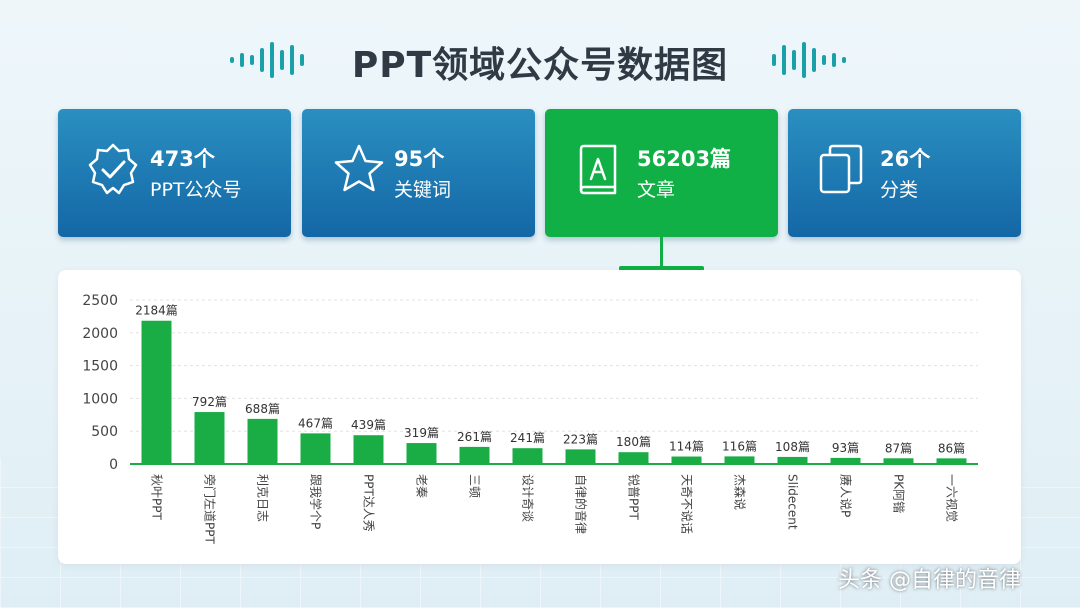 Image resolution: width=1080 pixels, height=608 pixels. What do you see at coordinates (210, 509) in the screenshot?
I see `x-tick-label: 旁门左道PPT` at bounding box center [210, 509].